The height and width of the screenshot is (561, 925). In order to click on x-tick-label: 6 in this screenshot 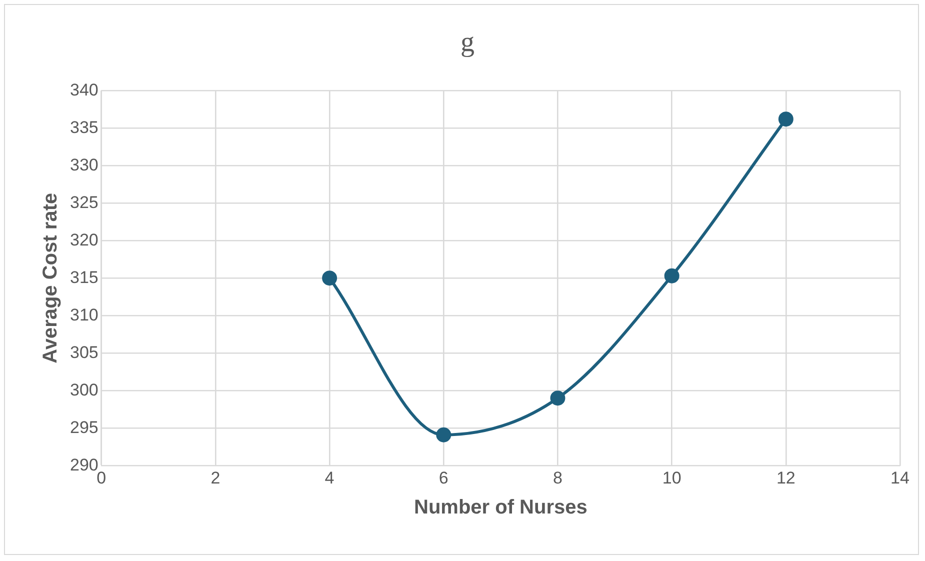, I will do `click(443, 478)`.